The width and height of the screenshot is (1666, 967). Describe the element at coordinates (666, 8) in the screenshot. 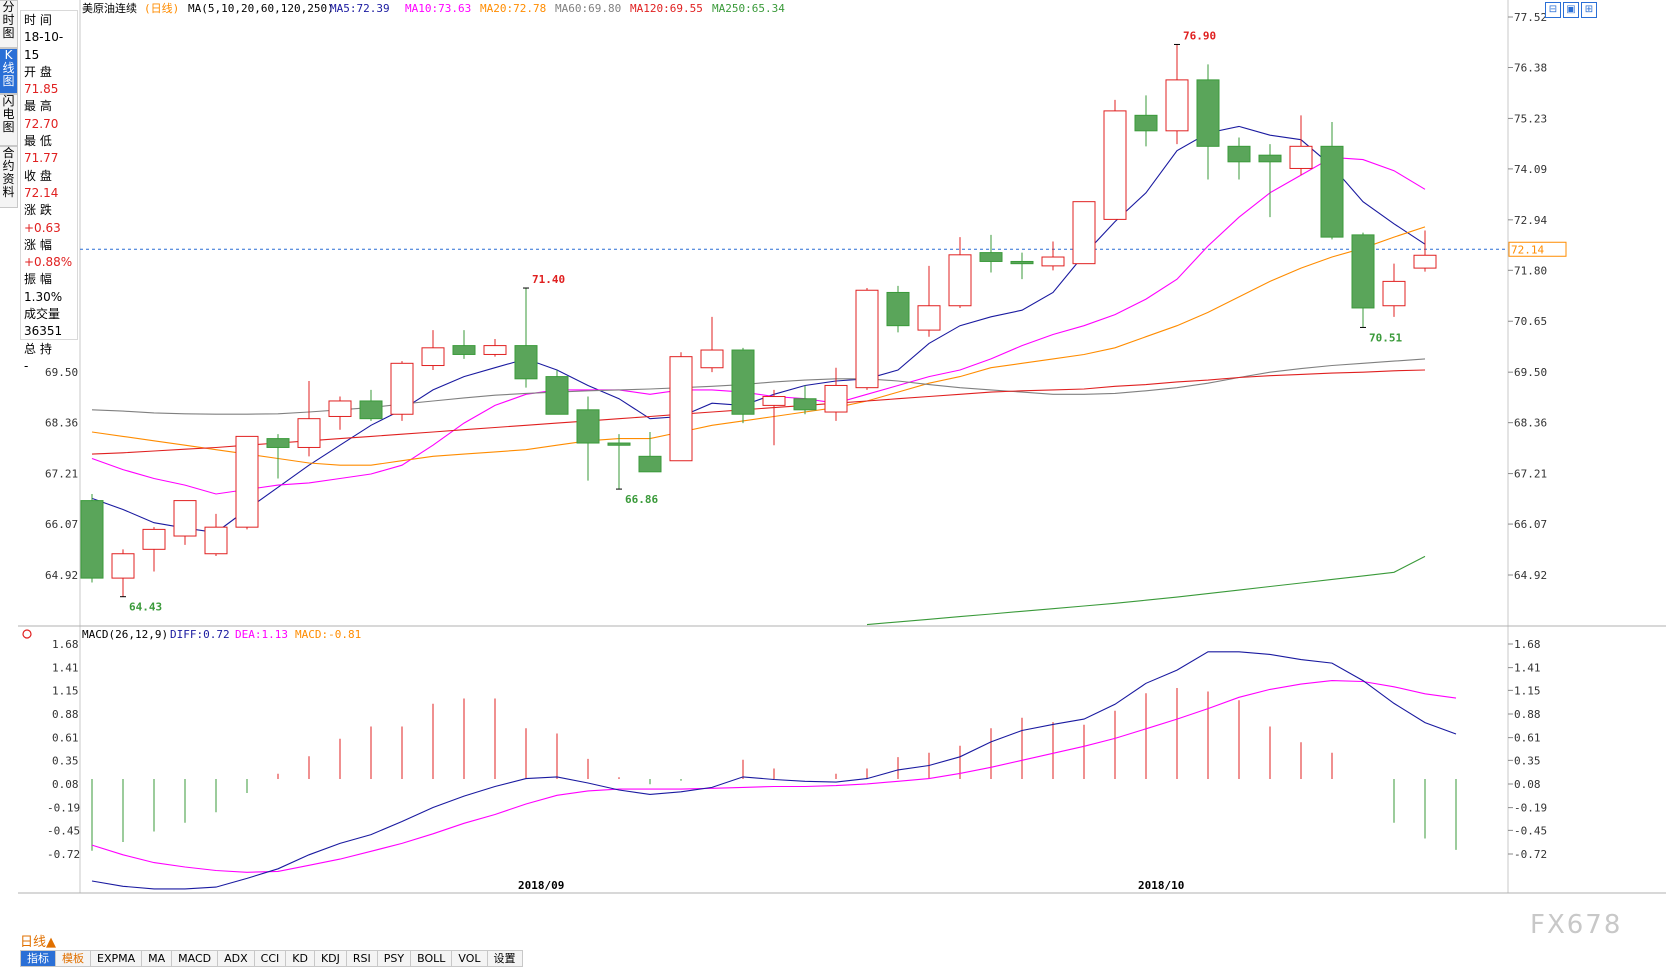

I see `ma-value-label: MA120:69.55` at that location.